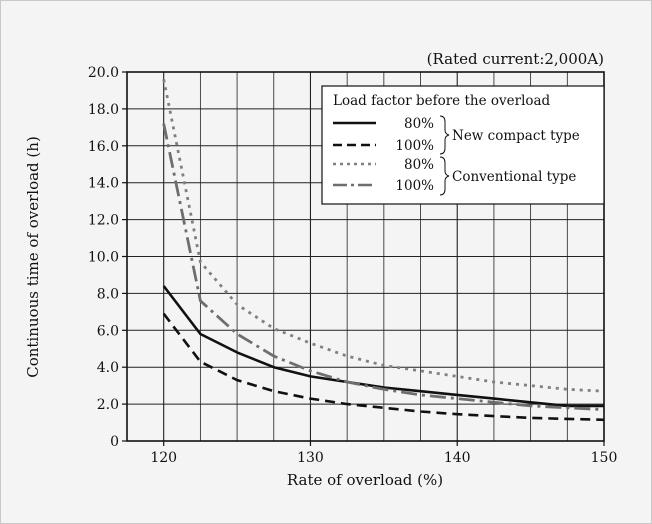 The width and height of the screenshot is (652, 524). Describe the element at coordinates (103, 147) in the screenshot. I see `y-tick-label: 16.0` at that location.